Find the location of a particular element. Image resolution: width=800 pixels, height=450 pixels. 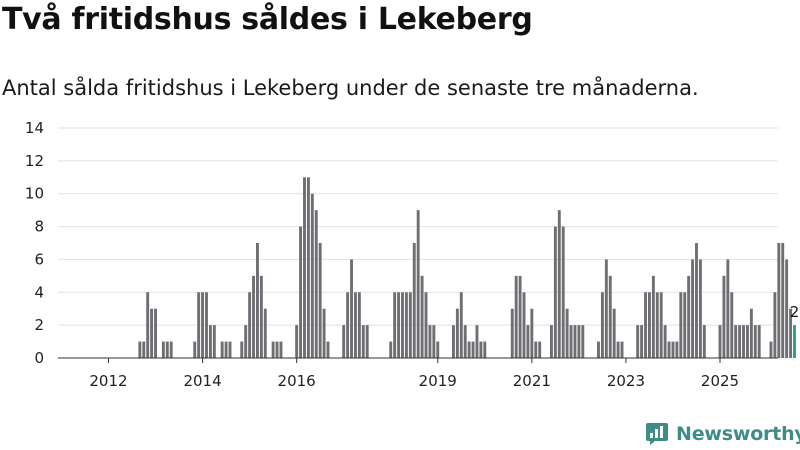

y-tick-label: 14 is located at coordinates (34, 128).